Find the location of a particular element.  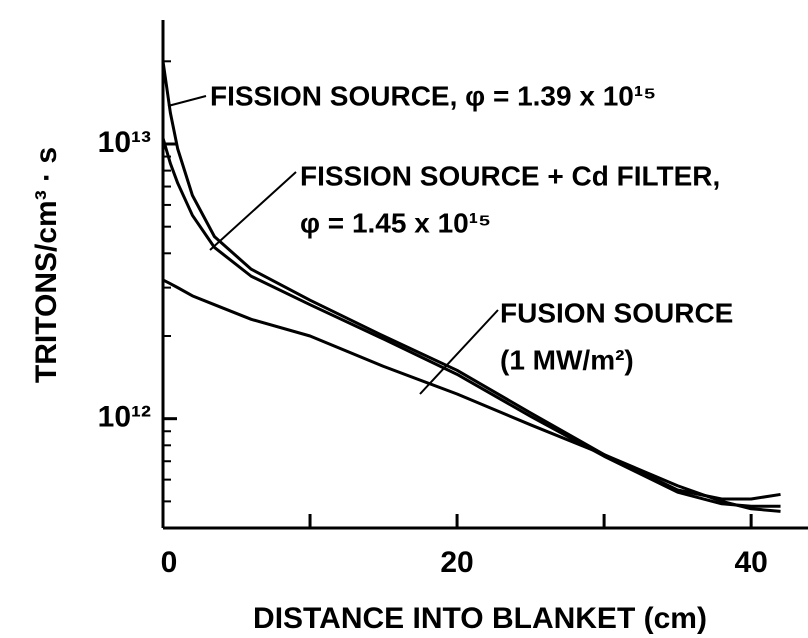

y-tick-label: 10¹² is located at coordinates (124, 417).